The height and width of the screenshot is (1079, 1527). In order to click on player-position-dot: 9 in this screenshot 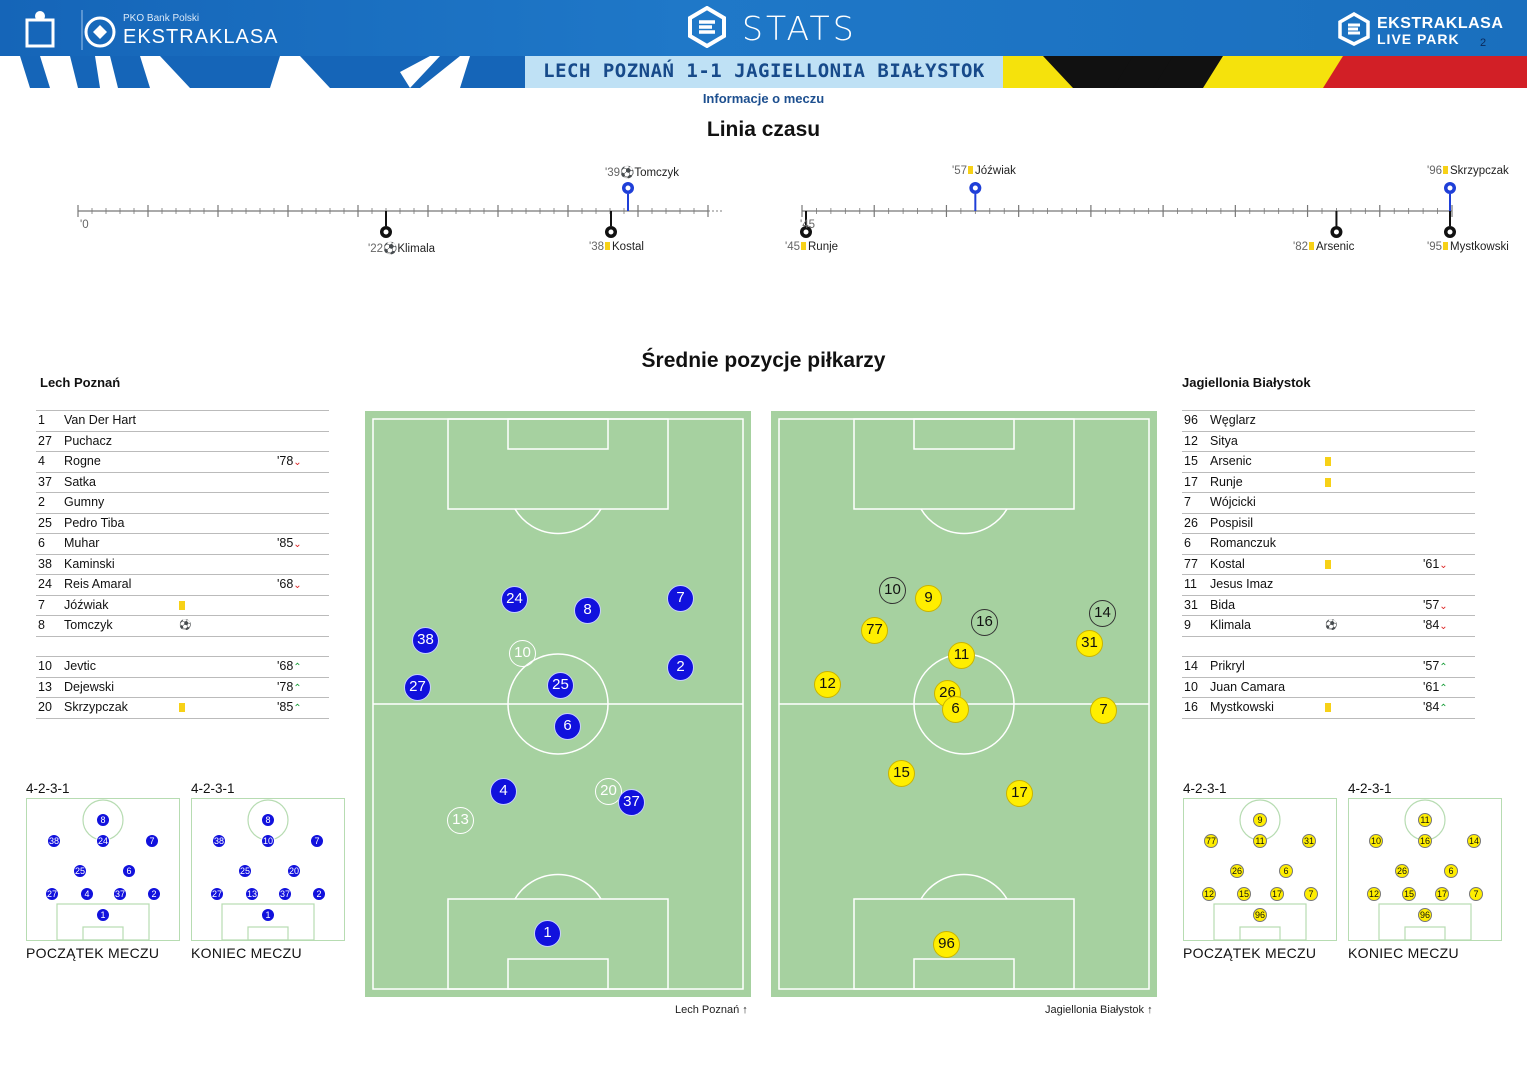, I will do `click(928, 598)`.